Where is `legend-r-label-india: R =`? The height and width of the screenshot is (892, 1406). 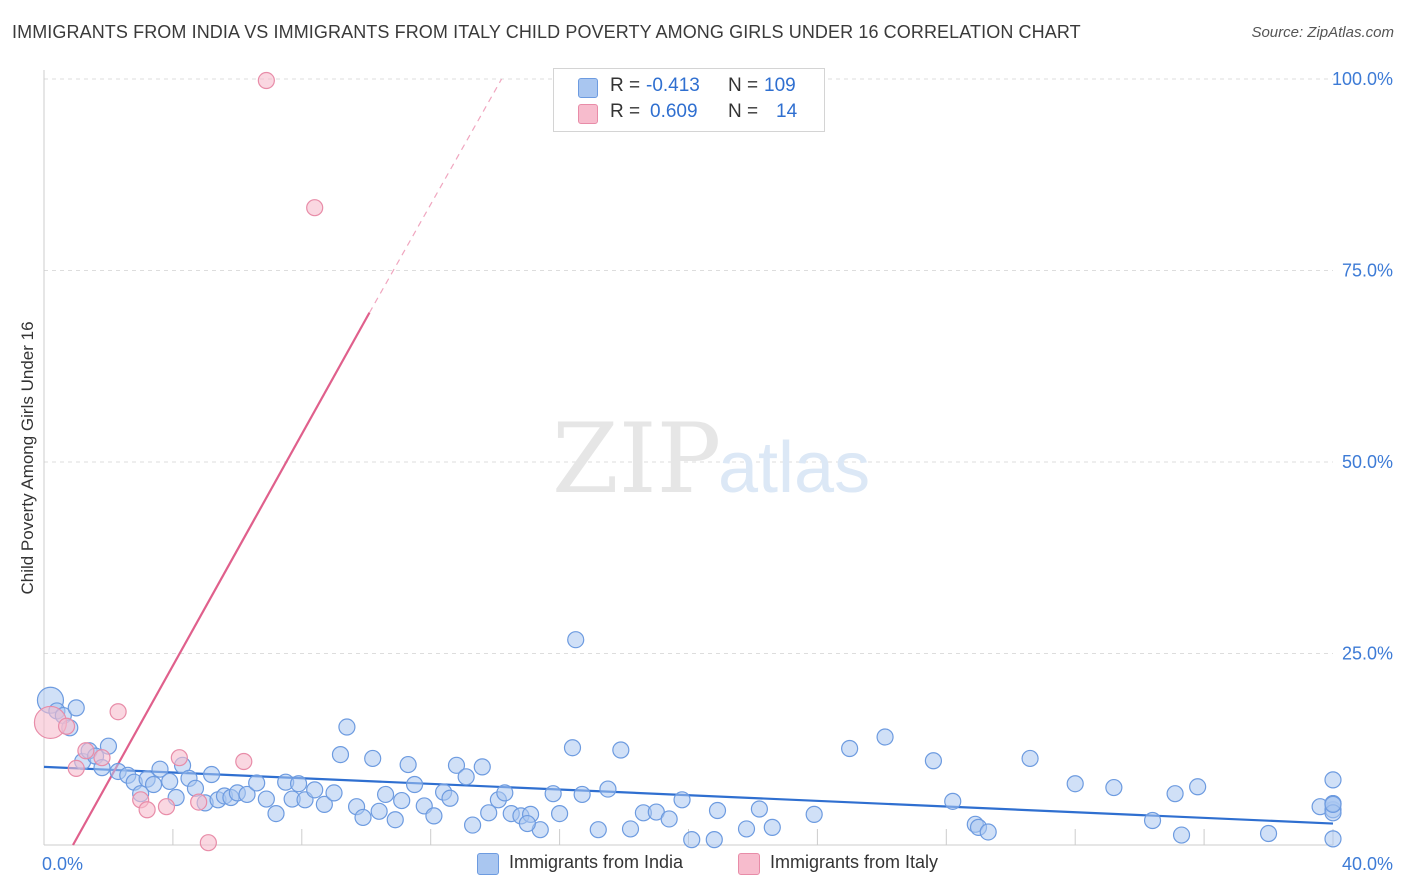
legend-r-label-india: R = is located at coordinates (625, 85).